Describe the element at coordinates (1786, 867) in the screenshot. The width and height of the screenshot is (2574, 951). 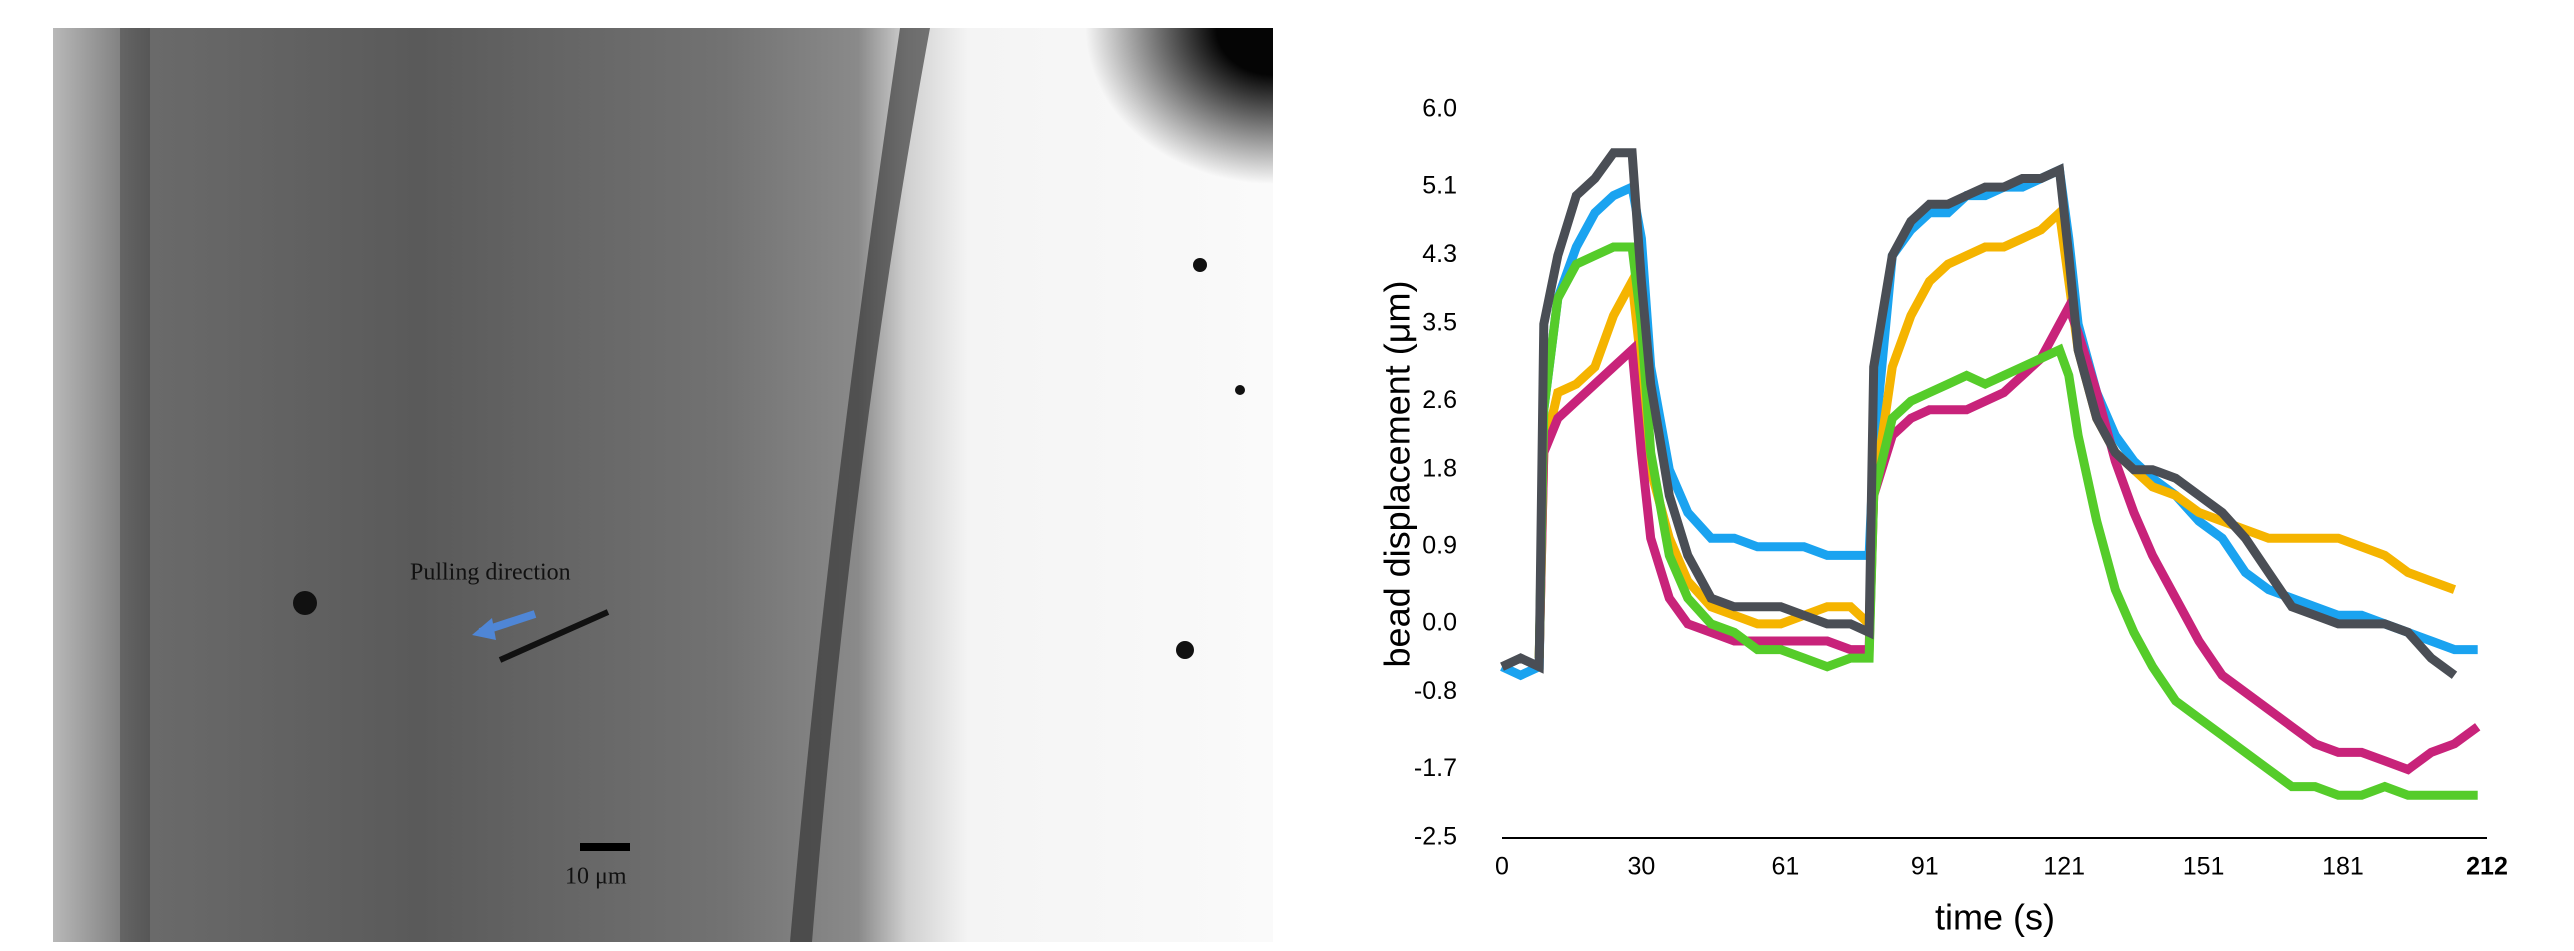
I see `x-tick-label: 61` at that location.